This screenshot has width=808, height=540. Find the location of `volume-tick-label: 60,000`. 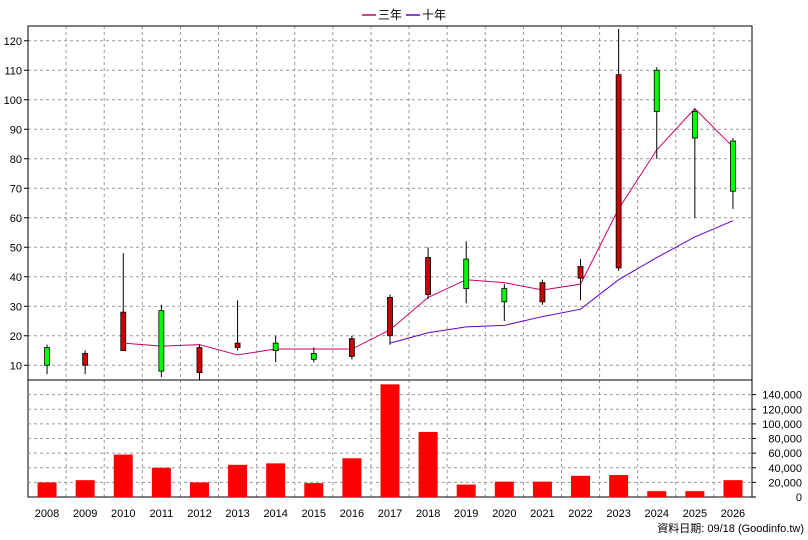

volume-tick-label: 60,000 is located at coordinates (785, 454).